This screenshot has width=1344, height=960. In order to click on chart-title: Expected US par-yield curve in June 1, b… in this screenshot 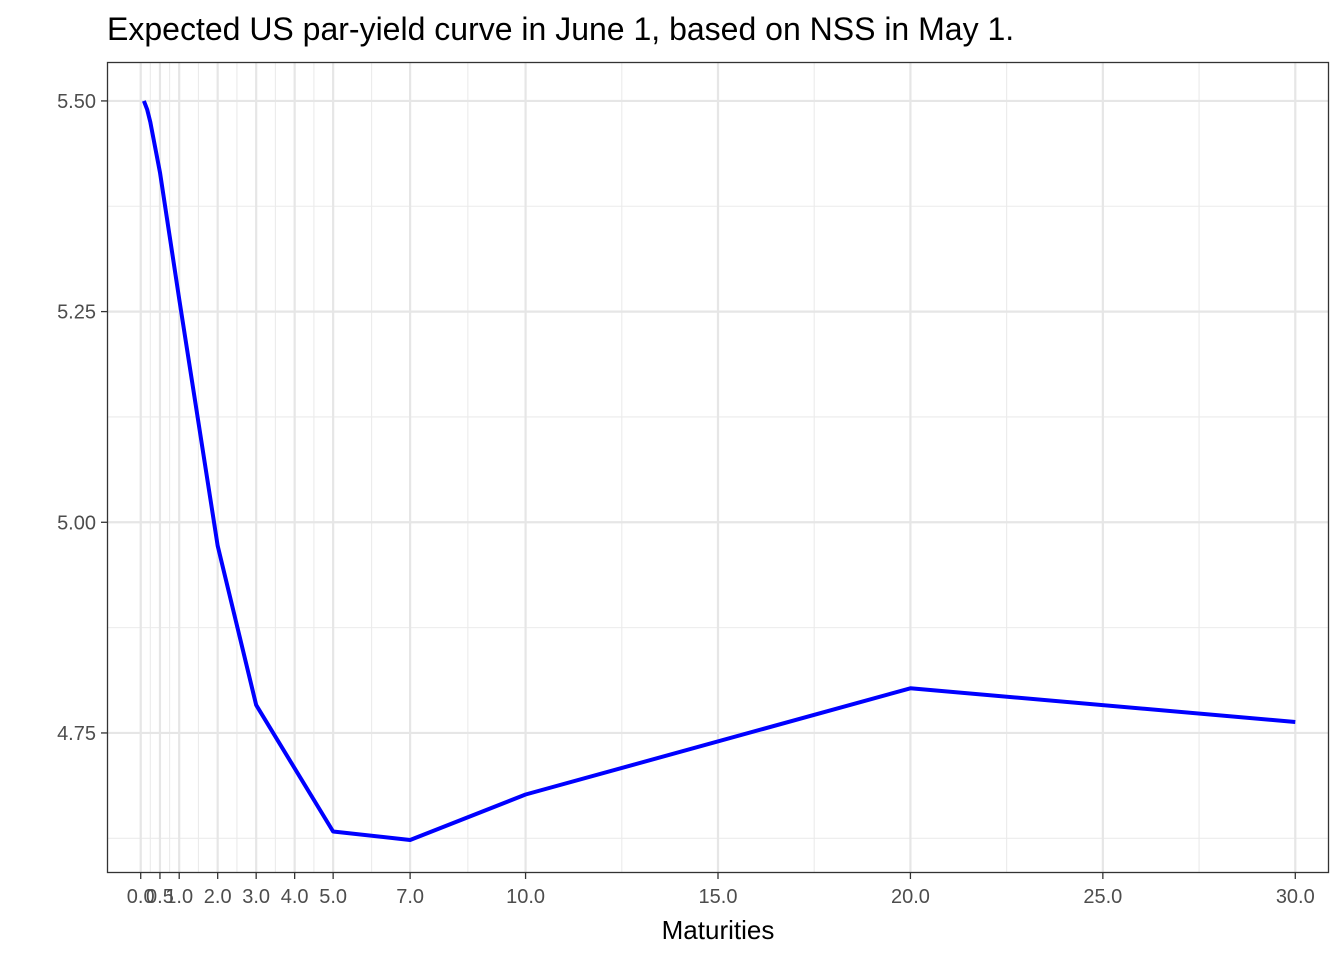, I will do `click(560, 29)`.